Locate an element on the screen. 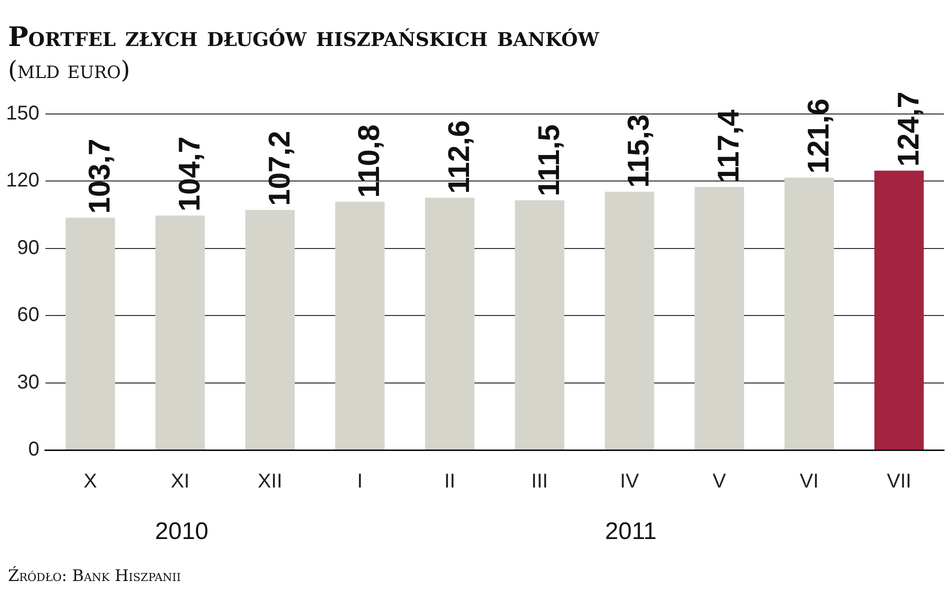 Image resolution: width=948 pixels, height=593 pixels. data-label: 103,7 is located at coordinates (100, 176).